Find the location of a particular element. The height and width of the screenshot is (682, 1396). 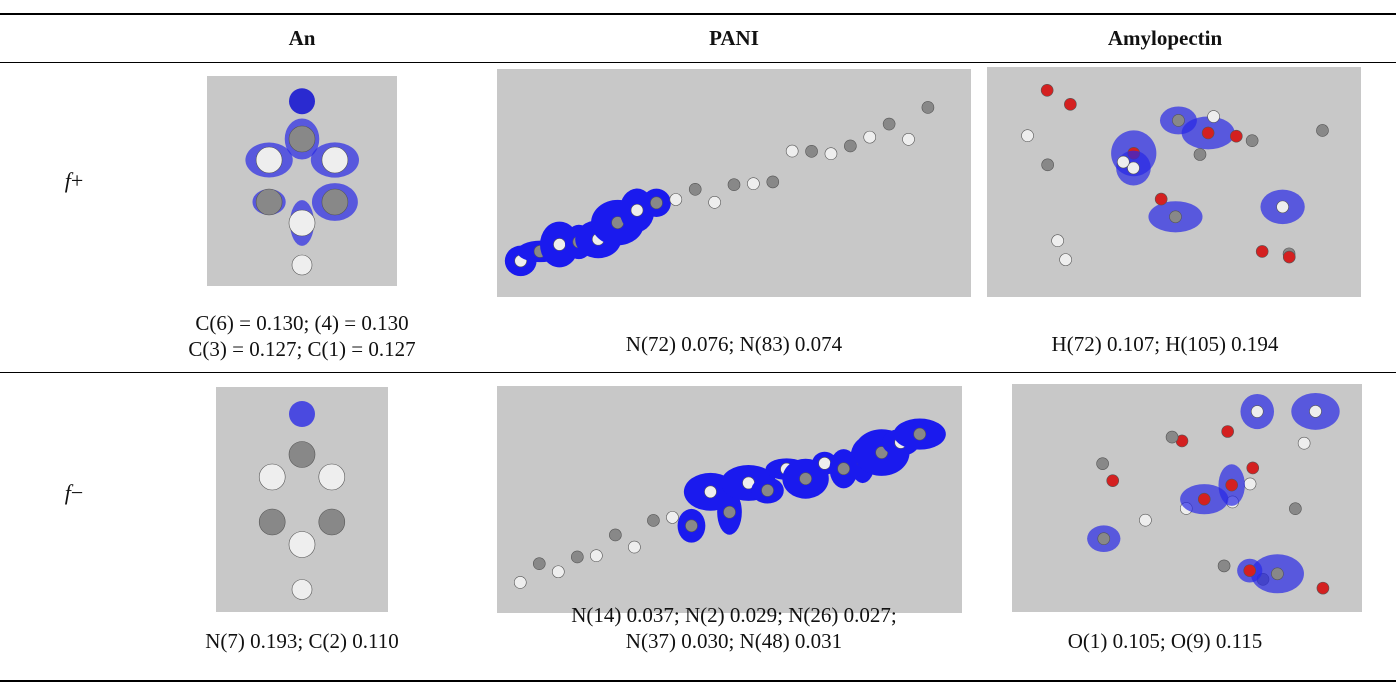

column-header: An is located at coordinates (302, 38).